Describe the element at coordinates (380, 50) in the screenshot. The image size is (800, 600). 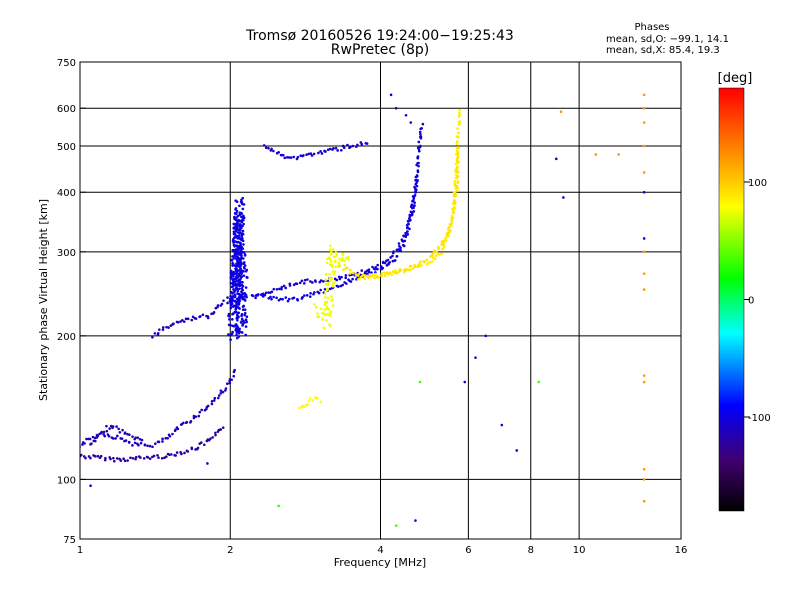
I see `chart-subtitle: RwPretec (8p)` at that location.